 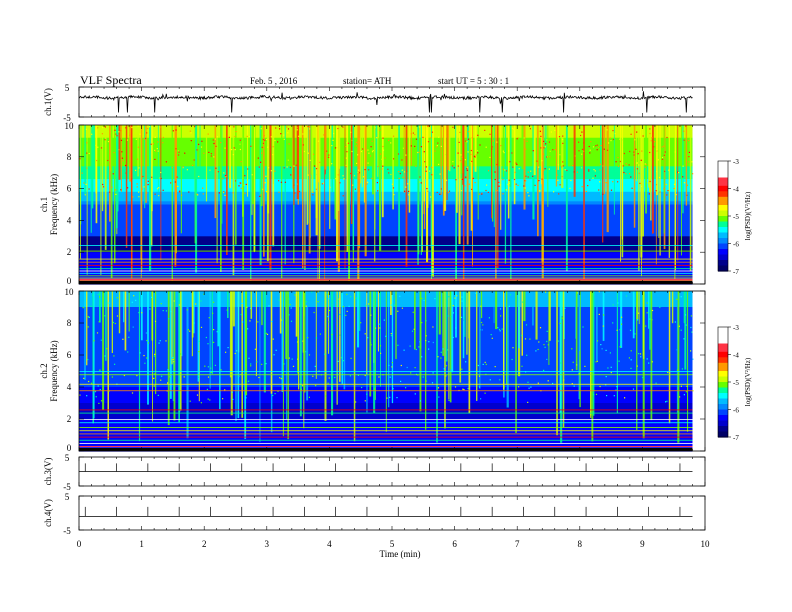 What do you see at coordinates (736, 190) in the screenshot?
I see `colorbar-tick-label: -4` at bounding box center [736, 190].